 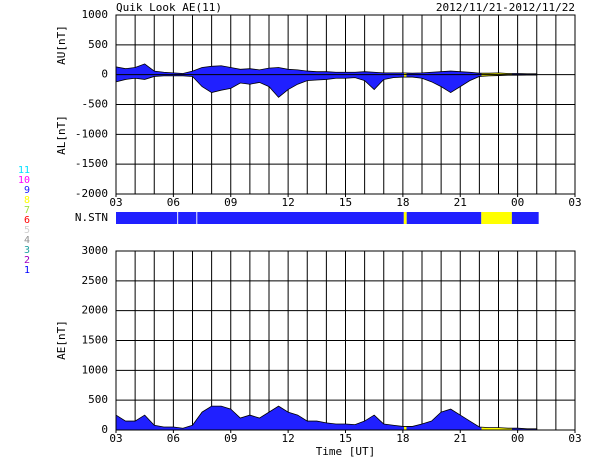 I want to click on y-axis-label: AE[nT], so click(x=61, y=340).